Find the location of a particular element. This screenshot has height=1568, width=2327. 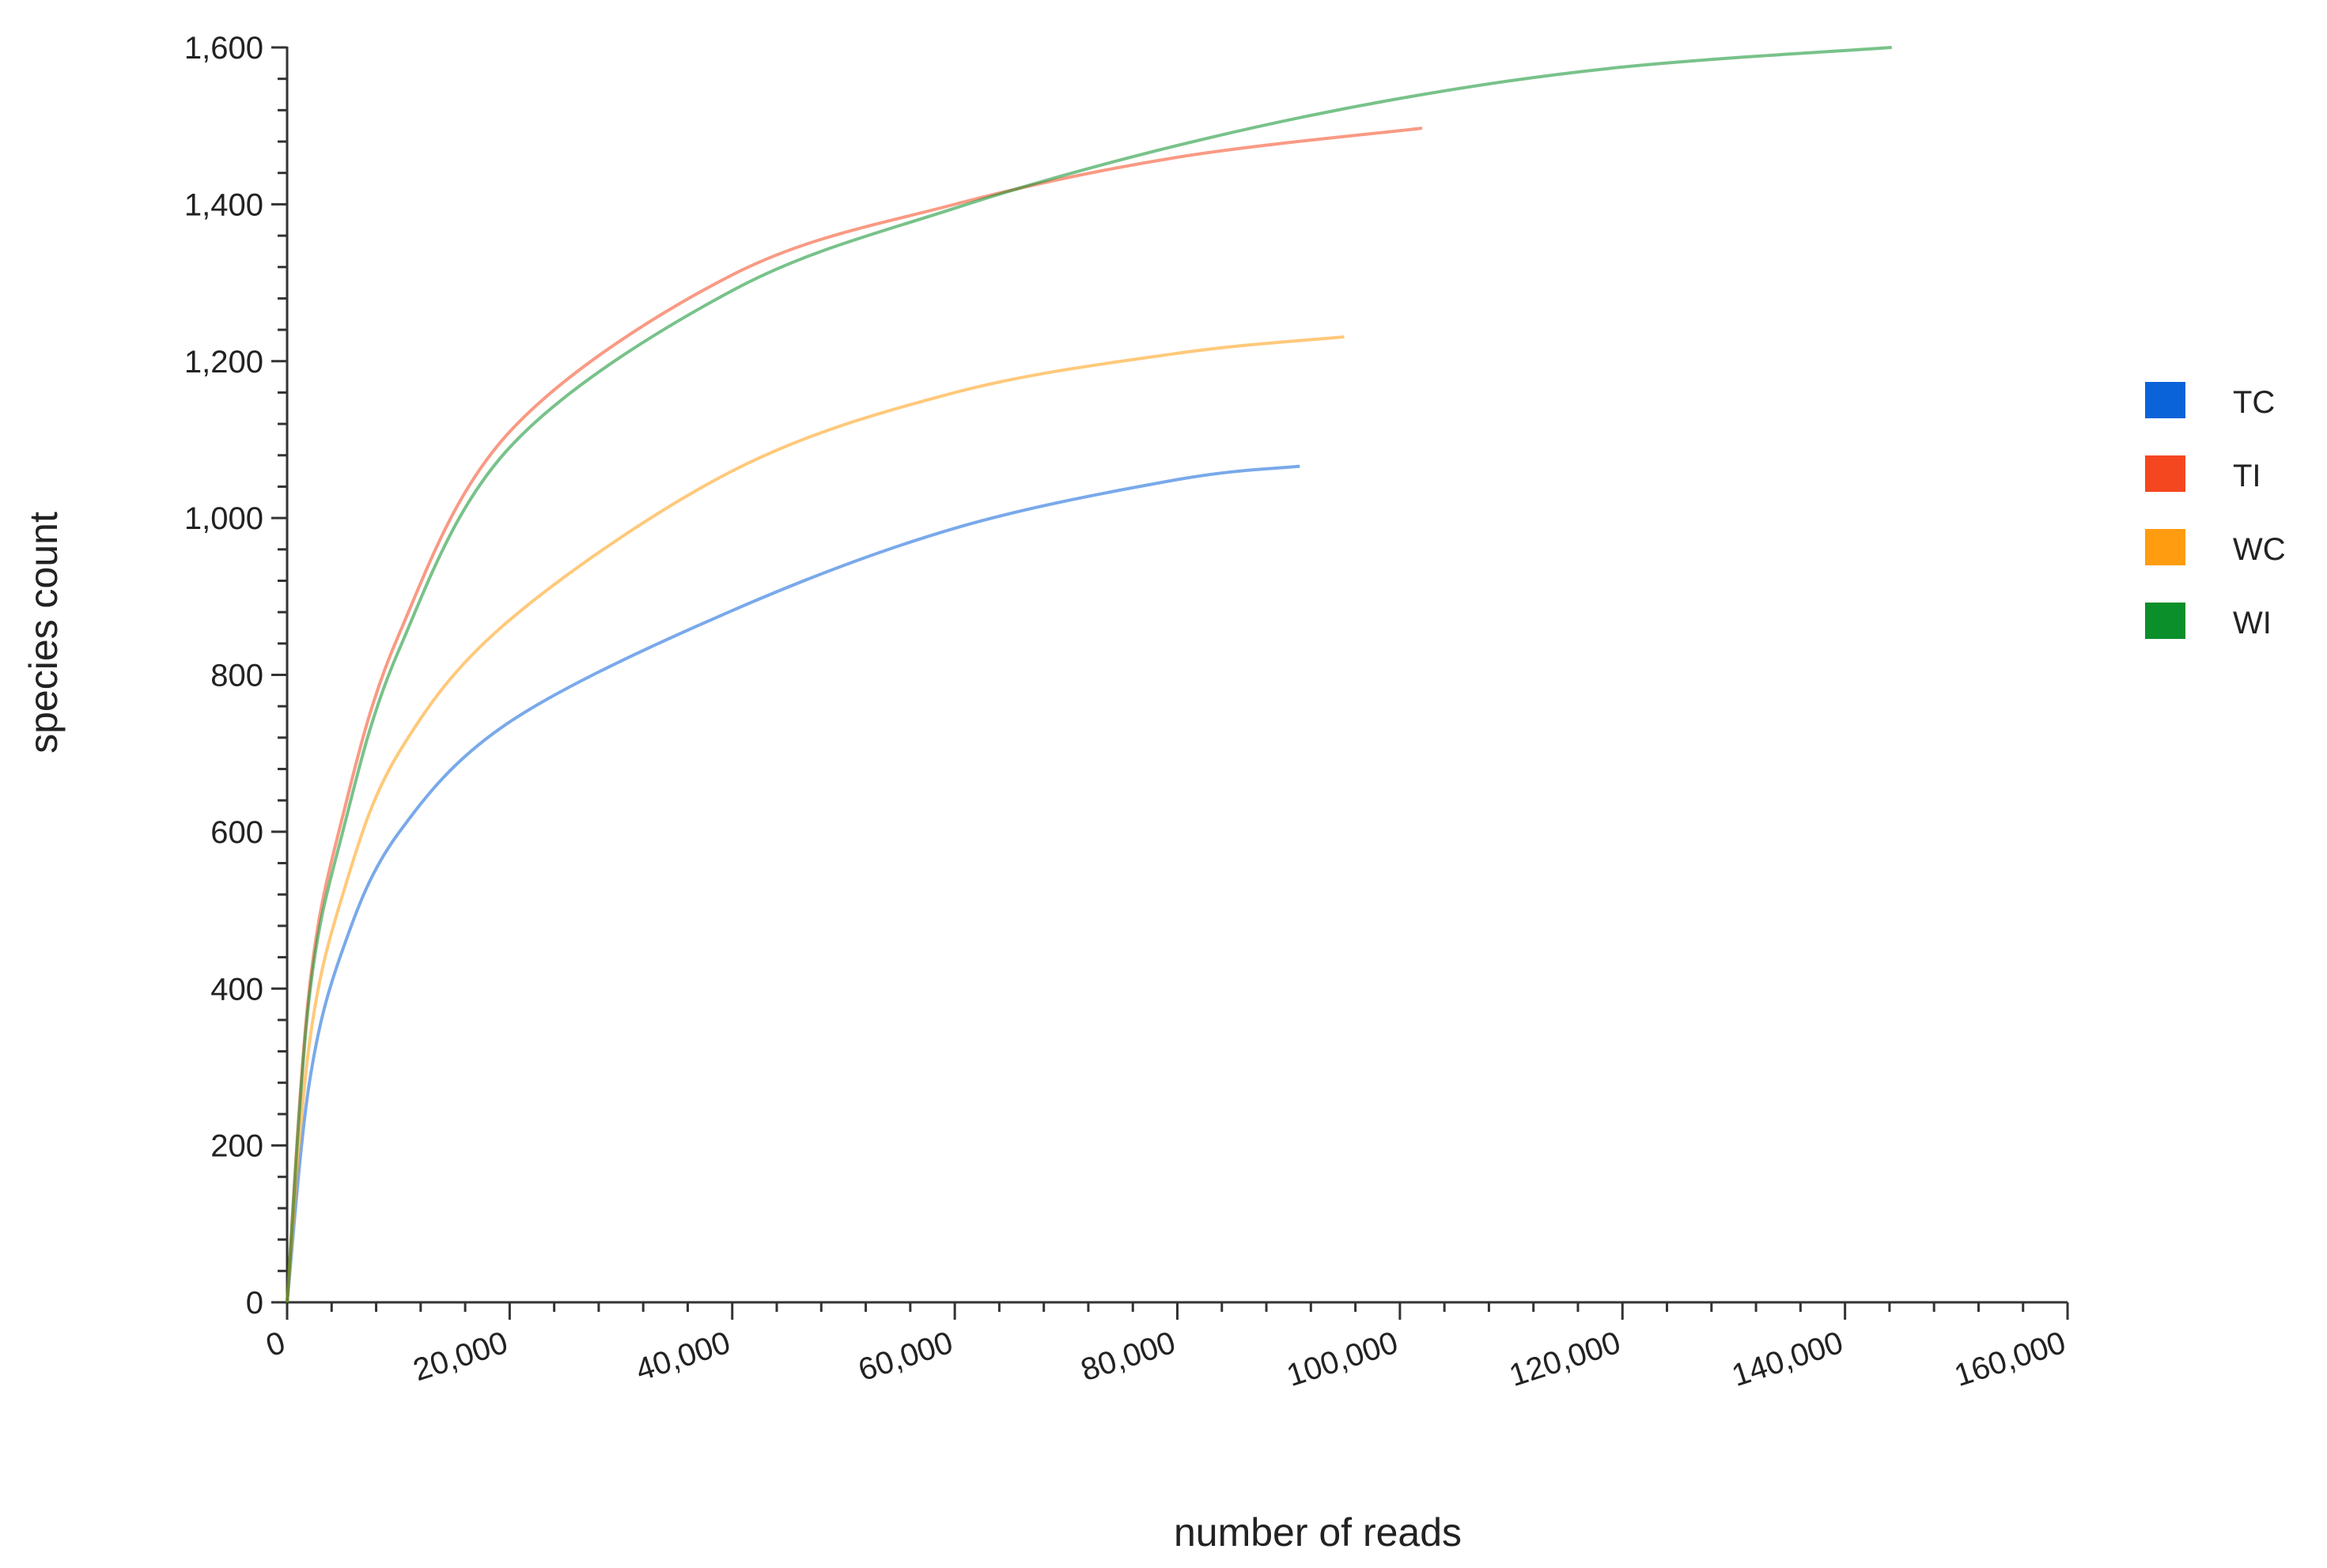

y-axis-title: species count is located at coordinates (43, 633).